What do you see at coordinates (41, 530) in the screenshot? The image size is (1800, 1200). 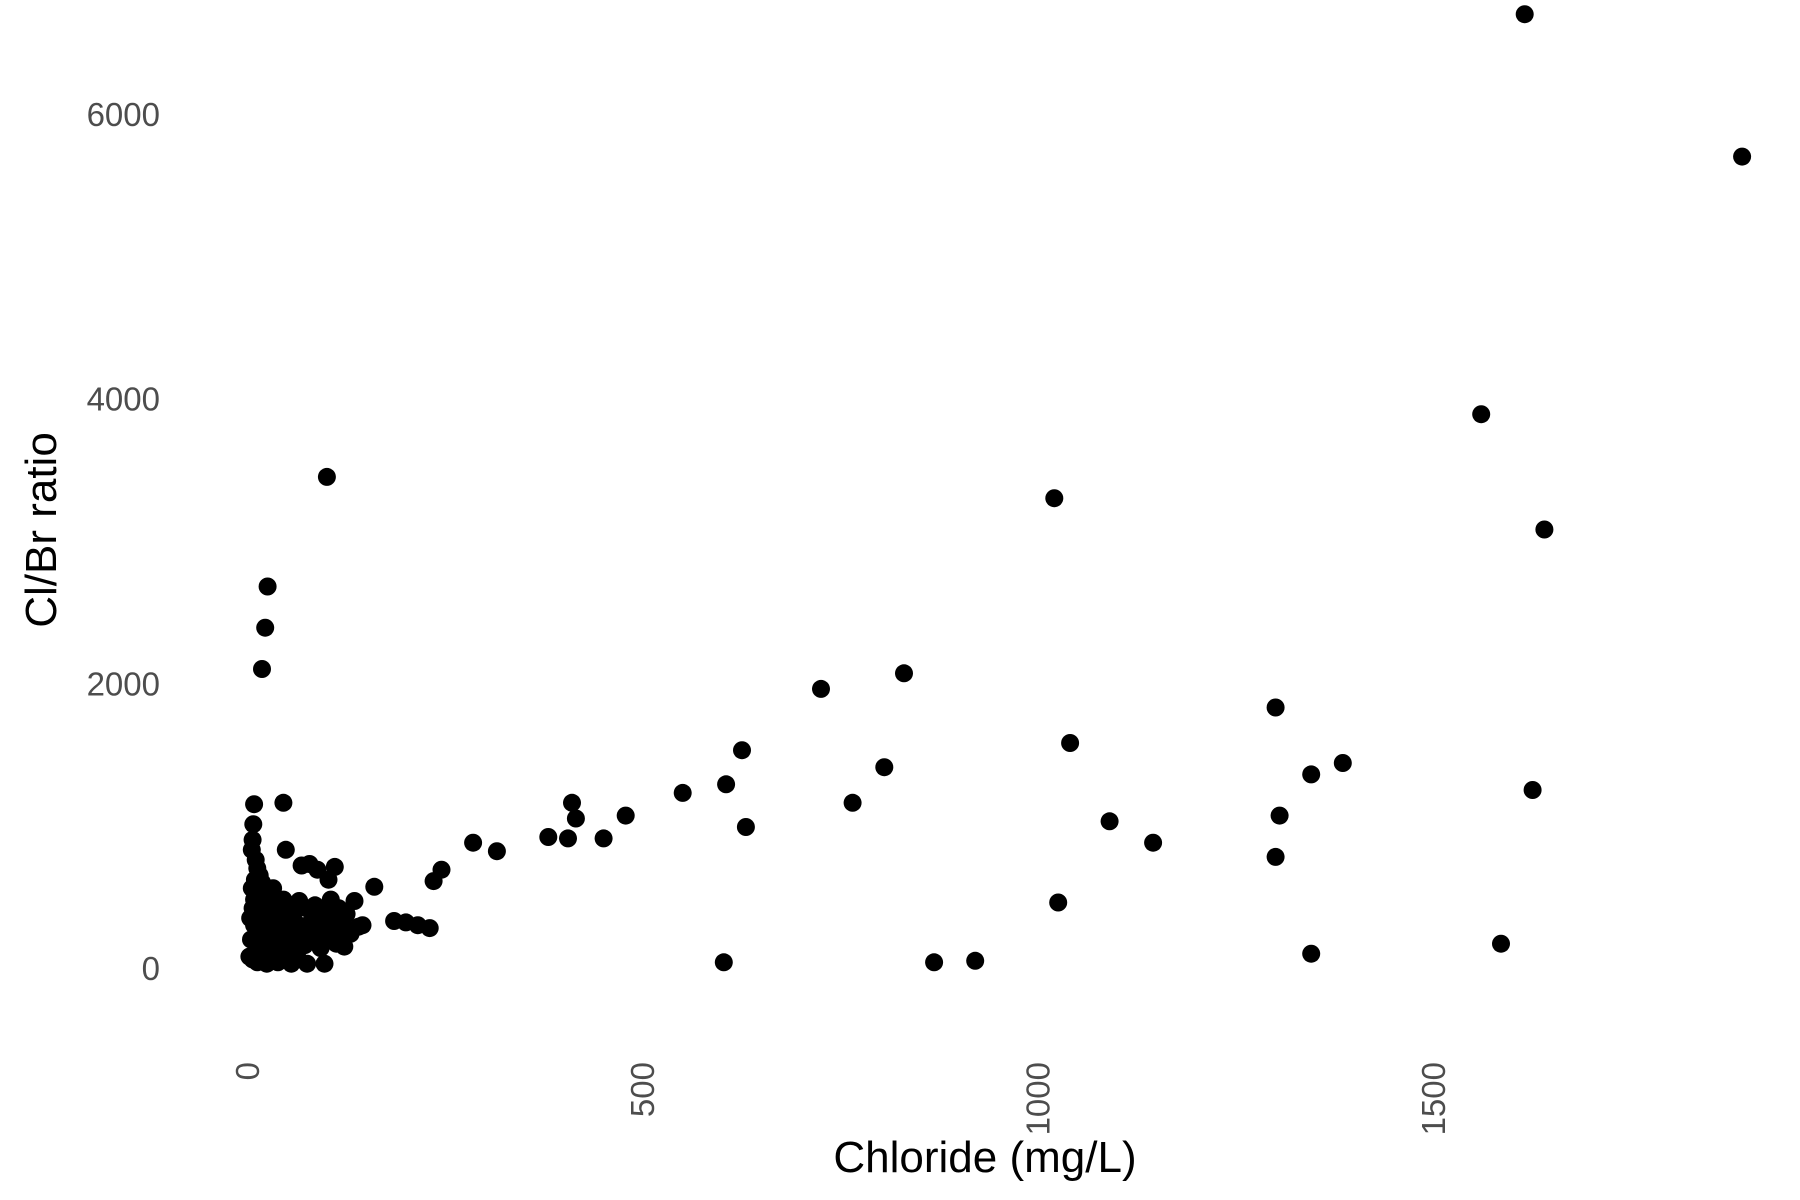 I see `y-axis-title: Cl/Br ratio` at bounding box center [41, 530].